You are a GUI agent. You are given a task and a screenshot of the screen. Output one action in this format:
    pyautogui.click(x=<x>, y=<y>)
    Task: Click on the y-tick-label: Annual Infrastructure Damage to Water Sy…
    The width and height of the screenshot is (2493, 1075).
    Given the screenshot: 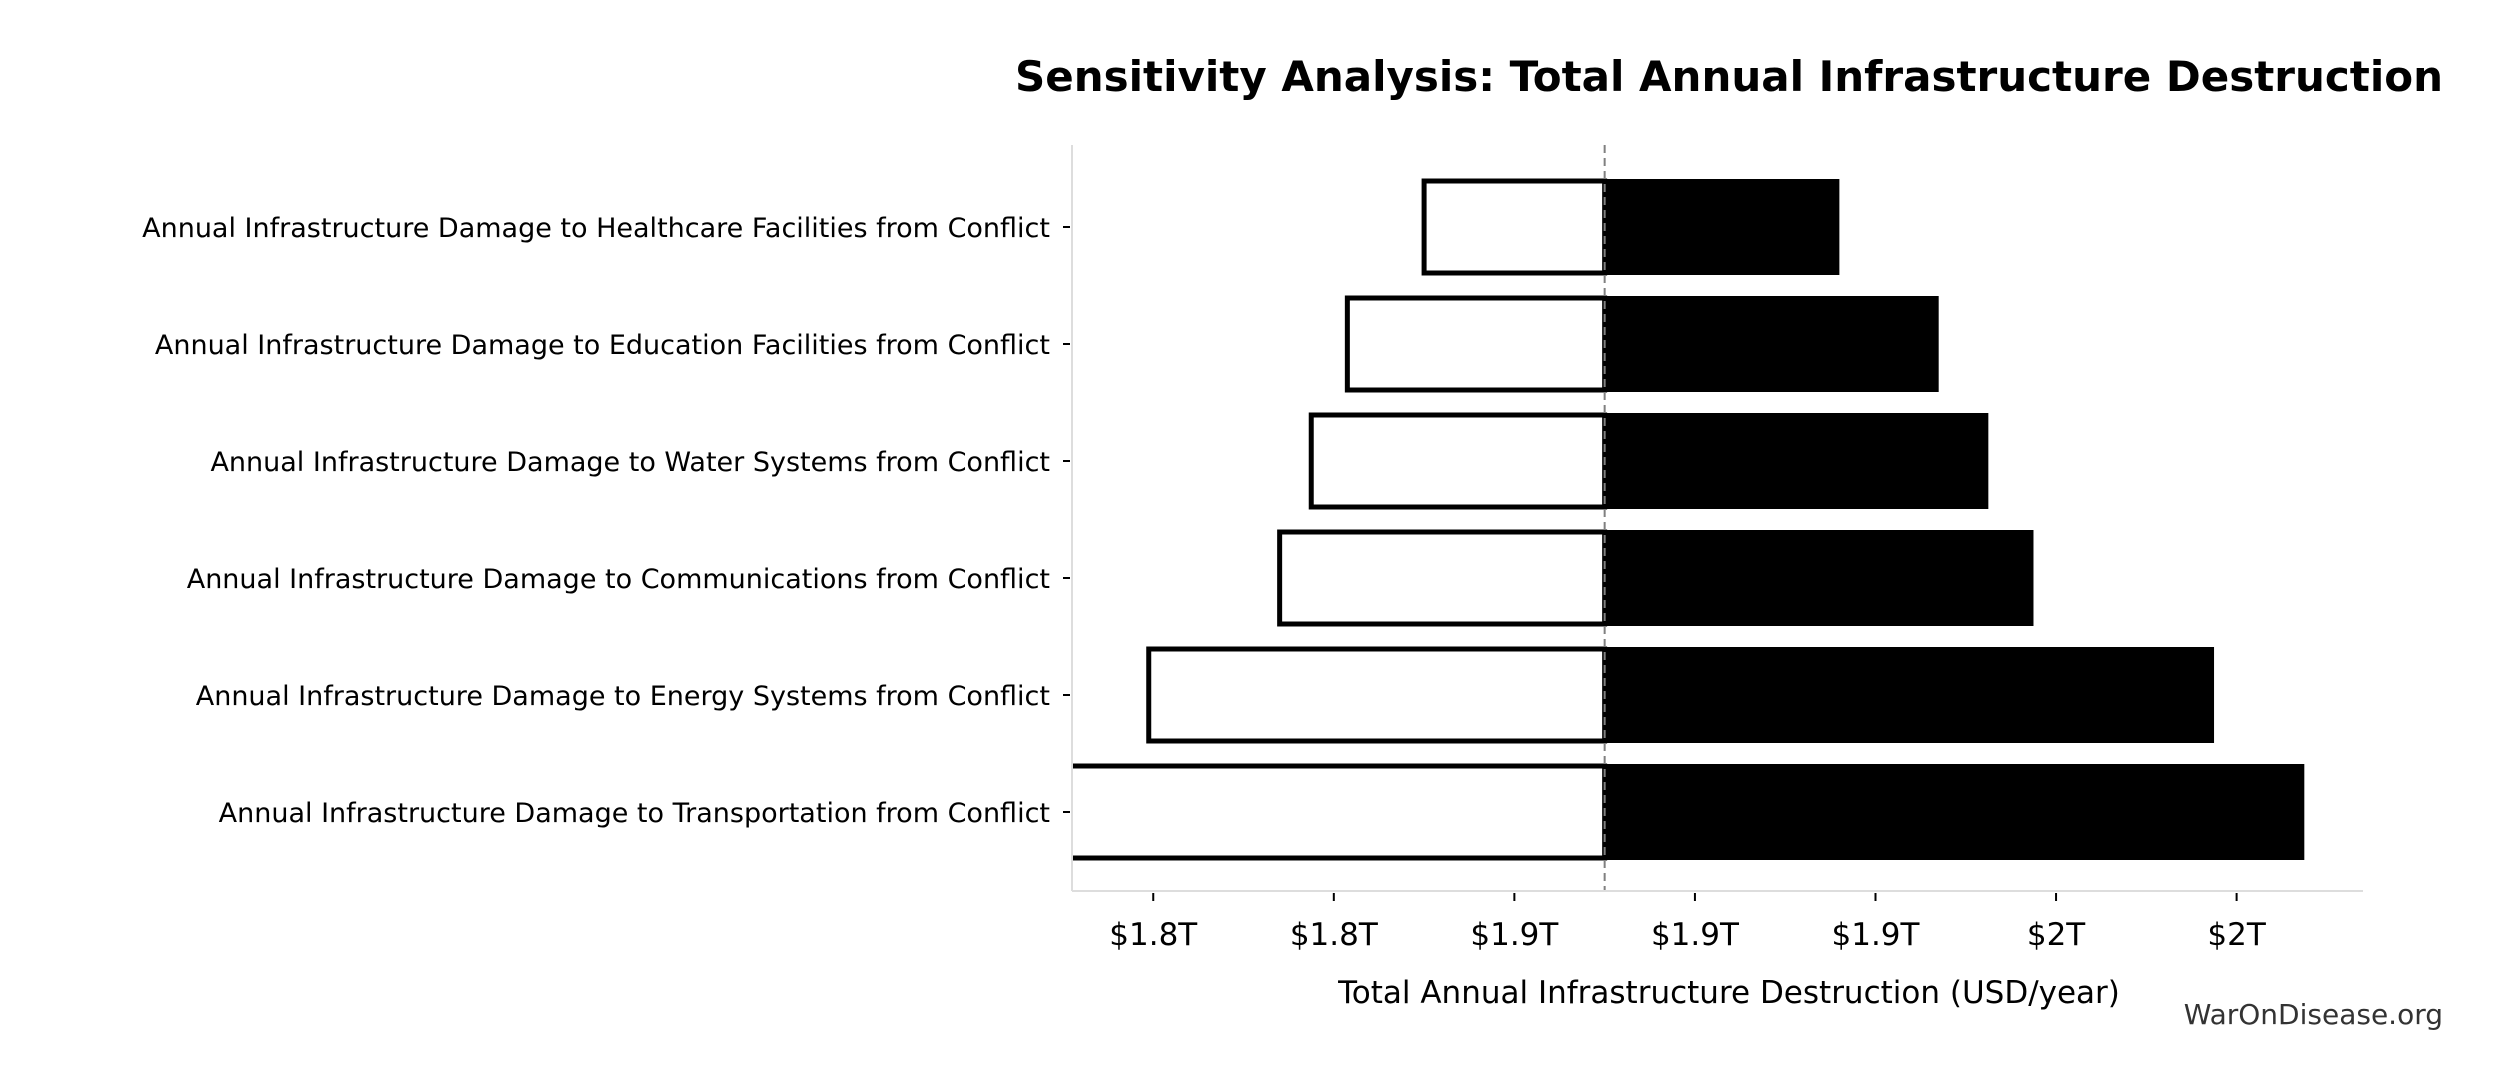 What is the action you would take?
    pyautogui.click(x=630, y=462)
    